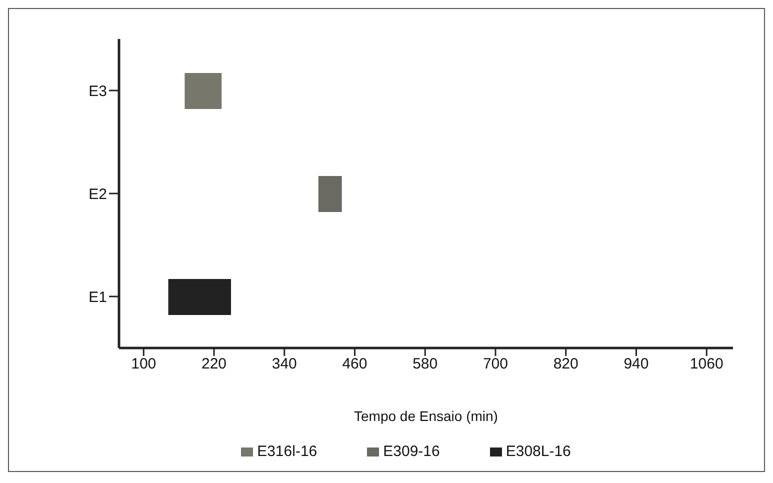 The height and width of the screenshot is (483, 773). I want to click on x-tick-label: 340, so click(284, 364).